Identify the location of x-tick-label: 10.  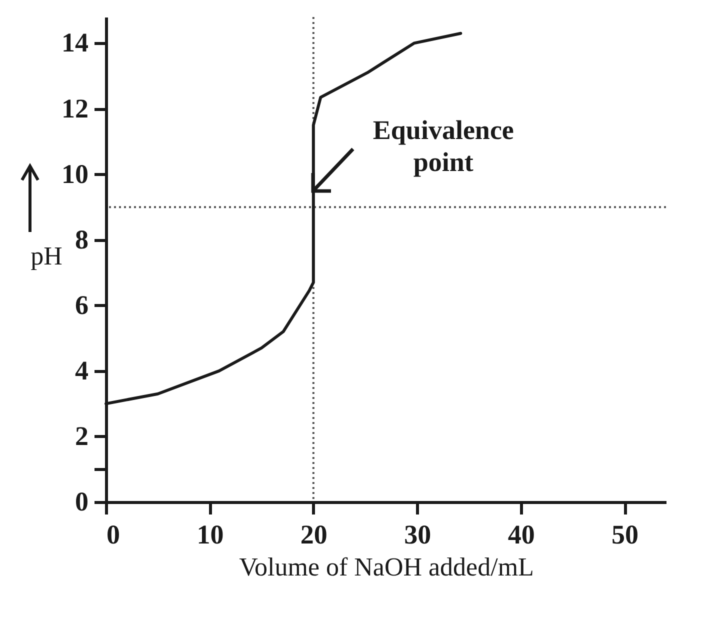
(210, 535).